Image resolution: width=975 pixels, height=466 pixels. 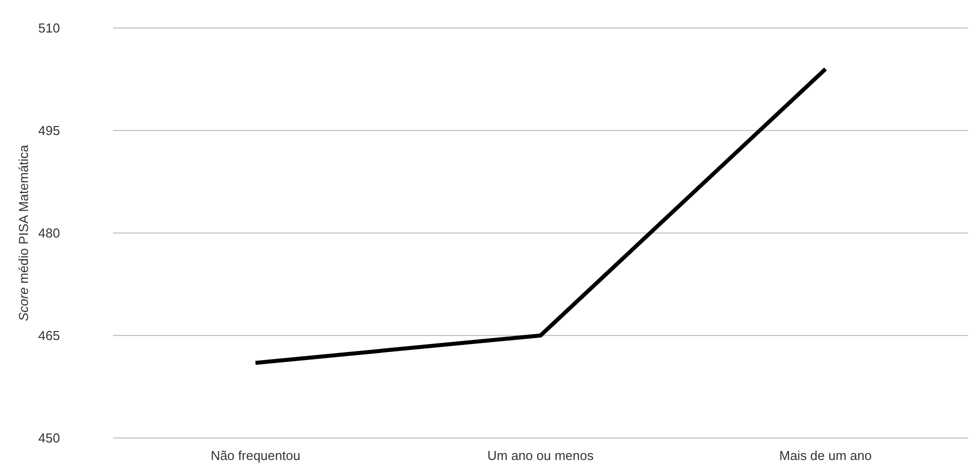 I want to click on x-tick-label: Mais de um ano, so click(x=825, y=455).